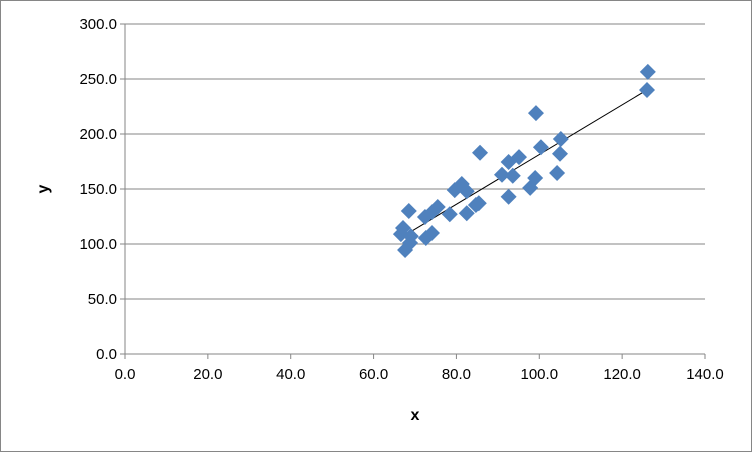 The width and height of the screenshot is (752, 452). What do you see at coordinates (98, 244) in the screenshot?
I see `y-tick-label: 100.0` at bounding box center [98, 244].